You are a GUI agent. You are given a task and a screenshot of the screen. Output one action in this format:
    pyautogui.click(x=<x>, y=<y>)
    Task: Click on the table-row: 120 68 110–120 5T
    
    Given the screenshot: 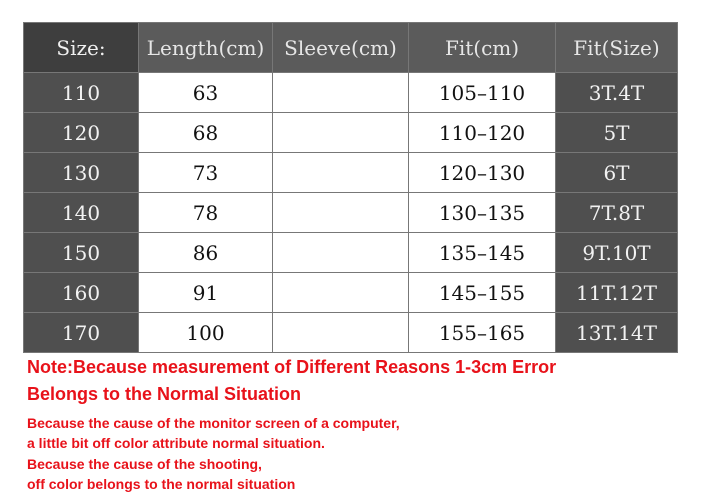 What is the action you would take?
    pyautogui.click(x=350, y=132)
    